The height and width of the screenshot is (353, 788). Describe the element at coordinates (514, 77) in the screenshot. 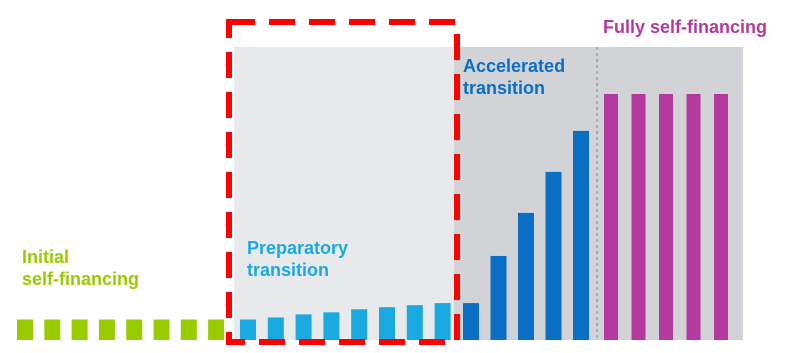

I see `phase-label-accelerated: Accelerated transition` at that location.